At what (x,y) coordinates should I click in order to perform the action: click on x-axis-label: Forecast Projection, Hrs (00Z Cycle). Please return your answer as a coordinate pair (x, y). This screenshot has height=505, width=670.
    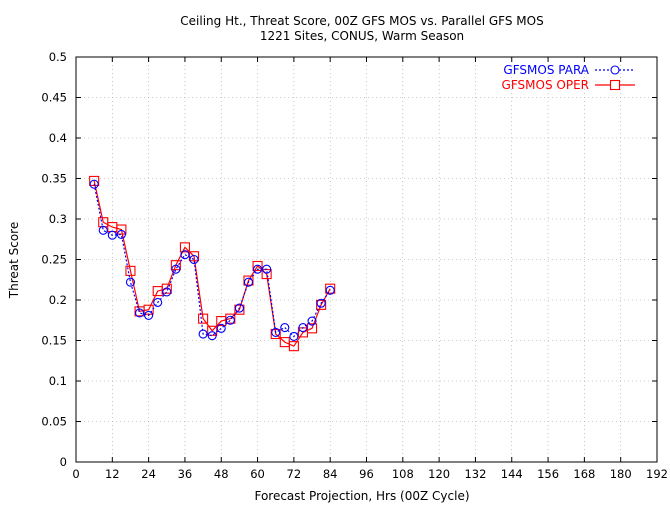
    Looking at the image, I should click on (361, 496).